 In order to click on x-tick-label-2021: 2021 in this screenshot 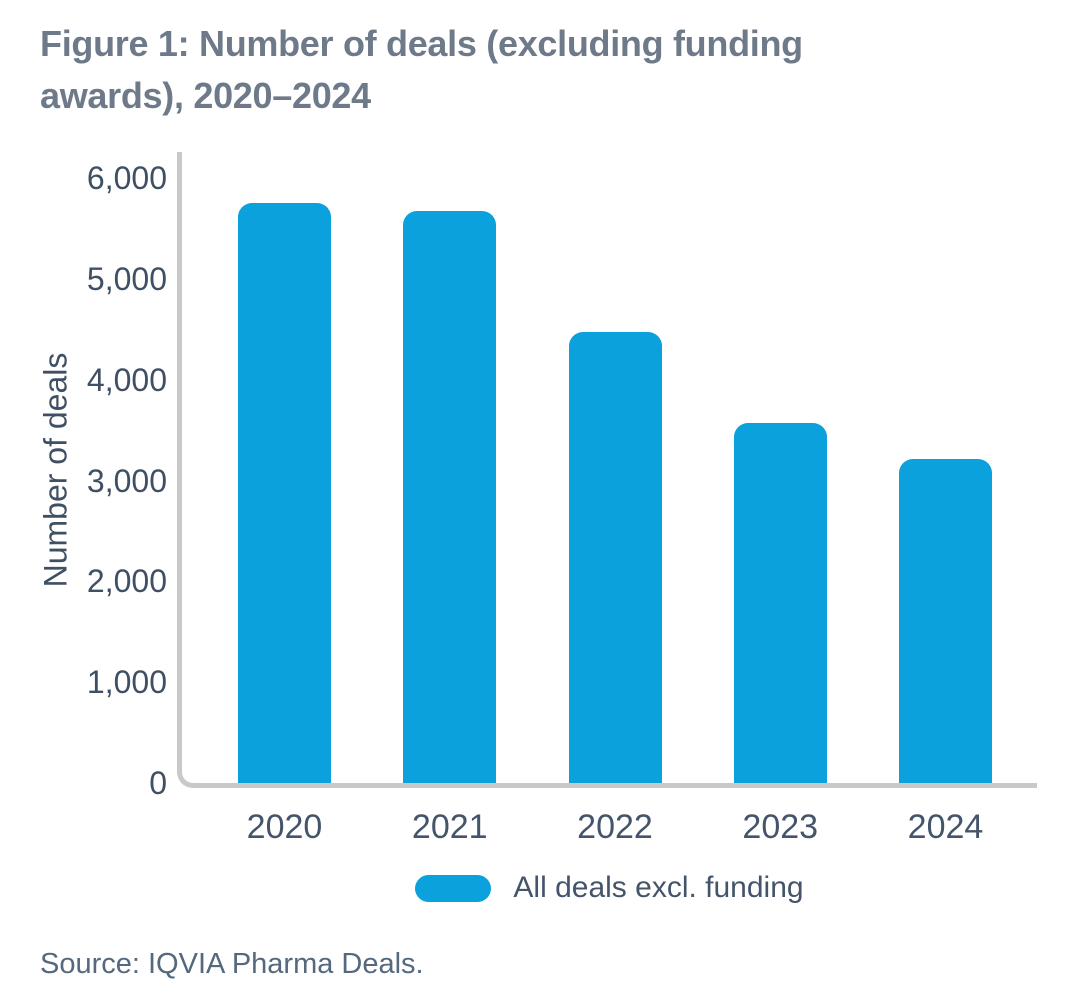, I will do `click(449, 827)`.